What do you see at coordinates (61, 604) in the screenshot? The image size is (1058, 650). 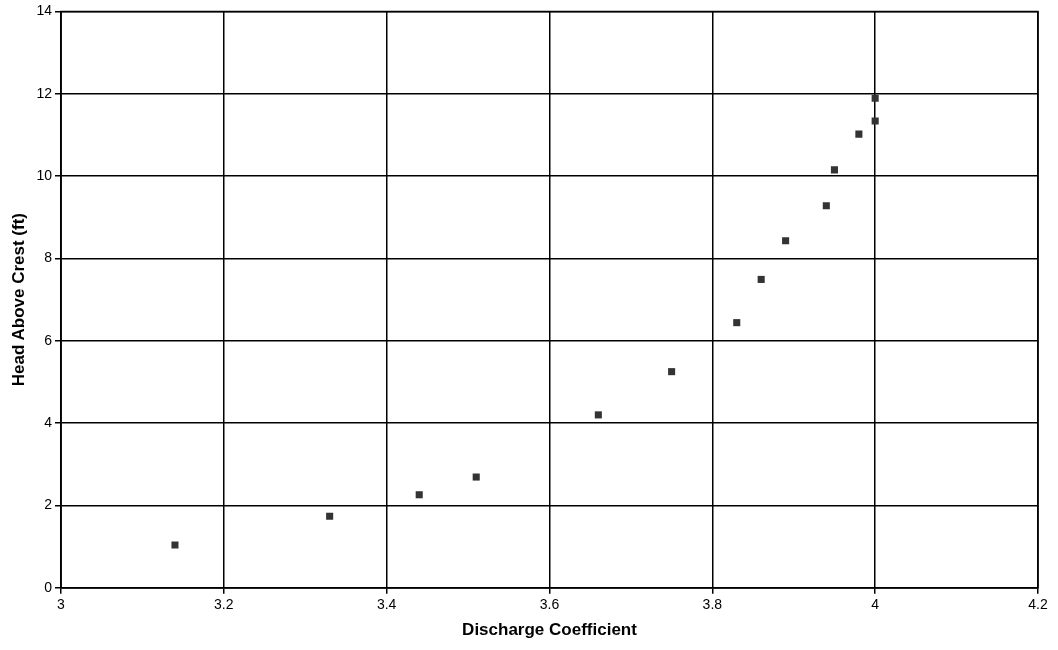 I see `x-tick-label: 3` at bounding box center [61, 604].